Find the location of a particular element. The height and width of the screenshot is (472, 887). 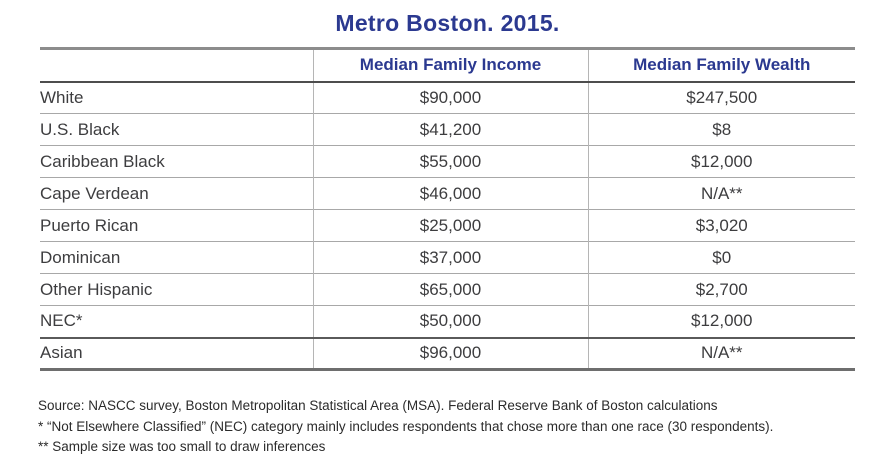

table-row: Caribbean Black $55,000 $12,000 is located at coordinates (447, 161).